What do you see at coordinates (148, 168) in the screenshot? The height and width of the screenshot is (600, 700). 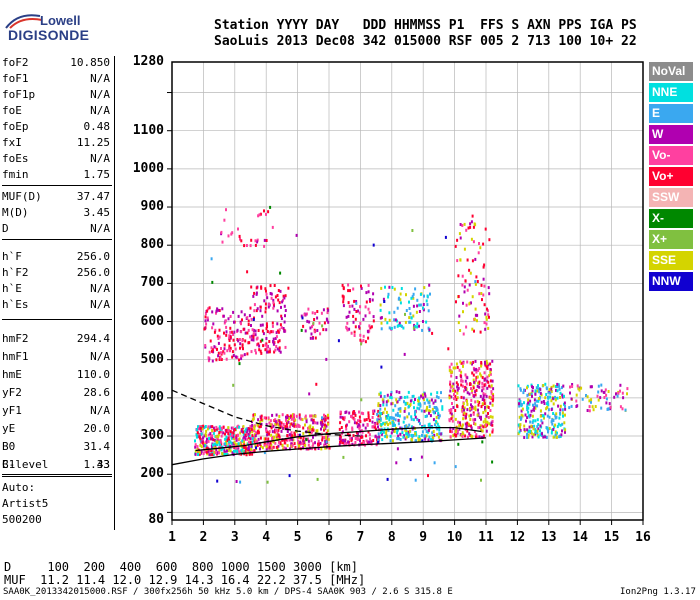 I see `y-tick-label: 1000` at bounding box center [148, 168].